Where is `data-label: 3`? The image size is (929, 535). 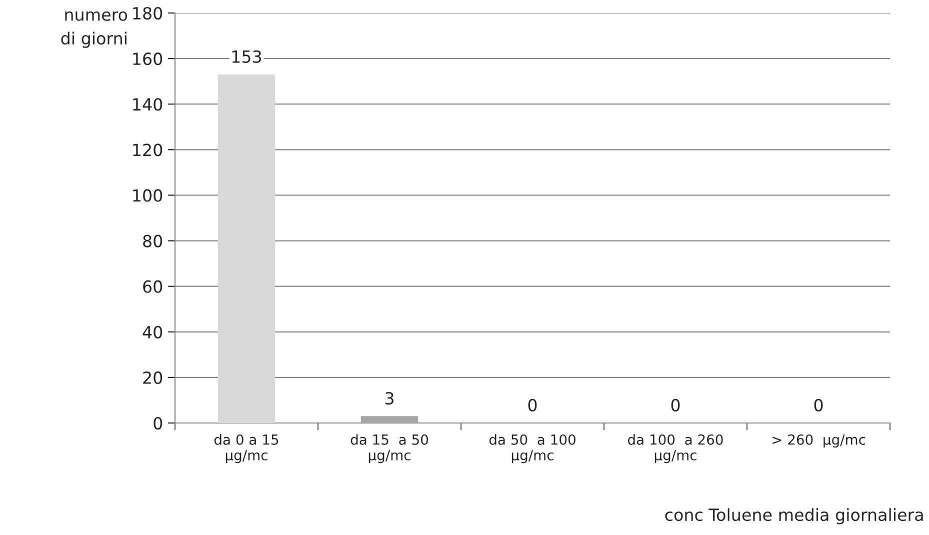
data-label: 3 is located at coordinates (389, 398).